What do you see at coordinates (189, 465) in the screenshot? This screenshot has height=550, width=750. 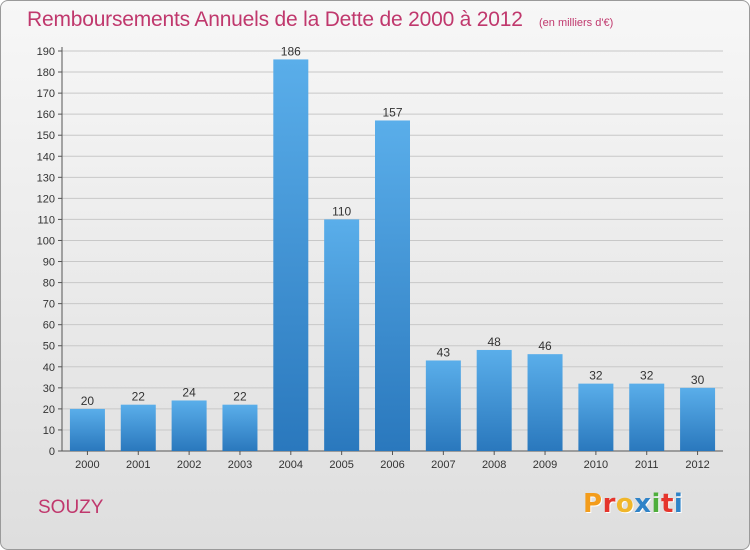 I see `x-tick-label: 2002` at bounding box center [189, 465].